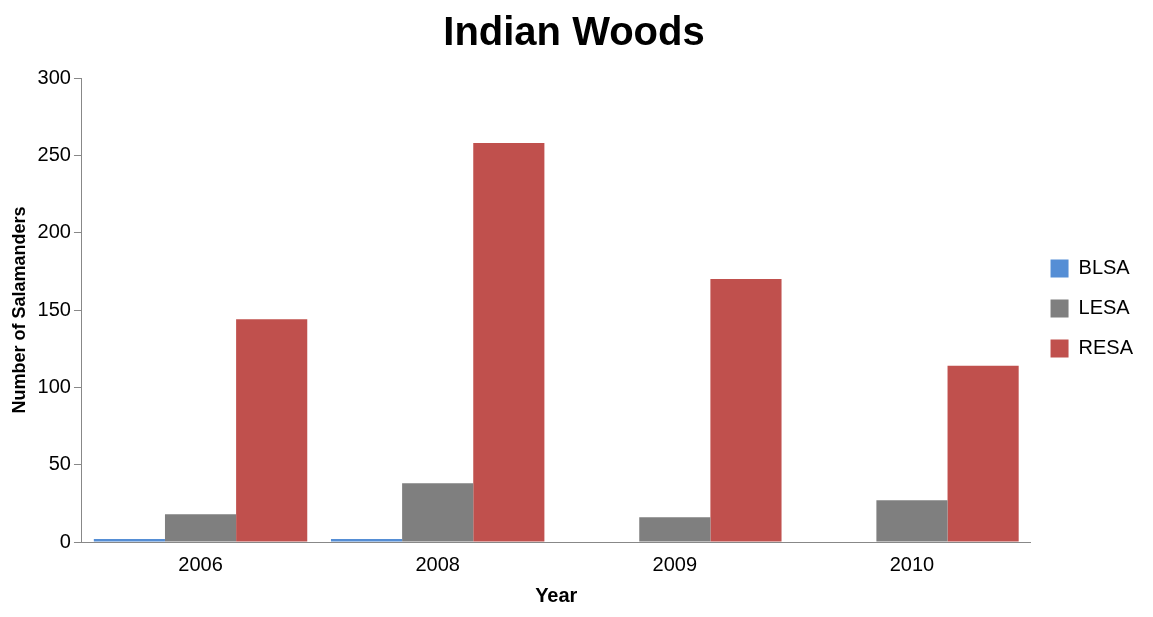 The height and width of the screenshot is (617, 1153). Describe the element at coordinates (54, 153) in the screenshot. I see `y-tick-label: 250` at that location.